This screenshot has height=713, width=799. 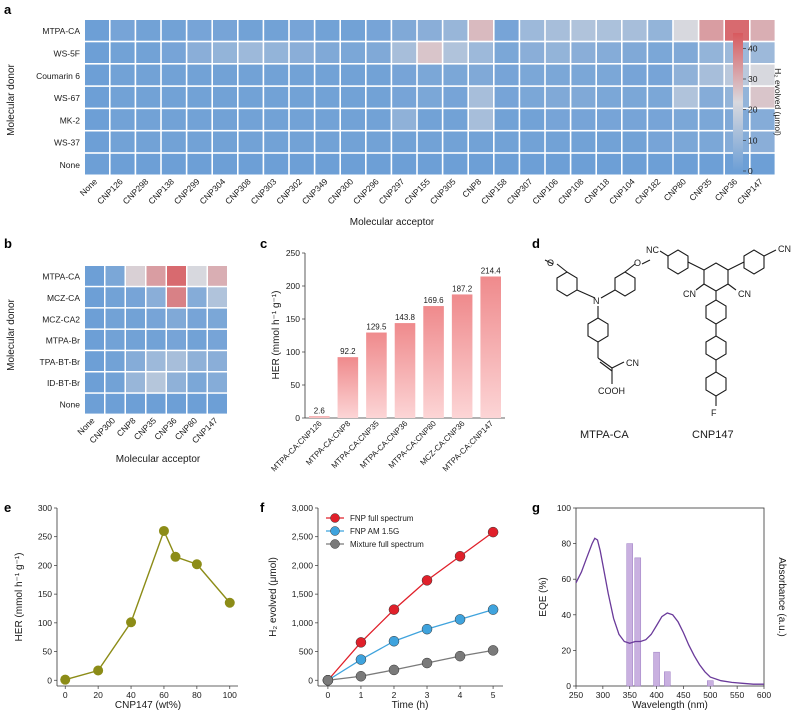 What do you see at coordinates (348, 351) in the screenshot?
I see `c-bar-label: 92.2` at bounding box center [348, 351].